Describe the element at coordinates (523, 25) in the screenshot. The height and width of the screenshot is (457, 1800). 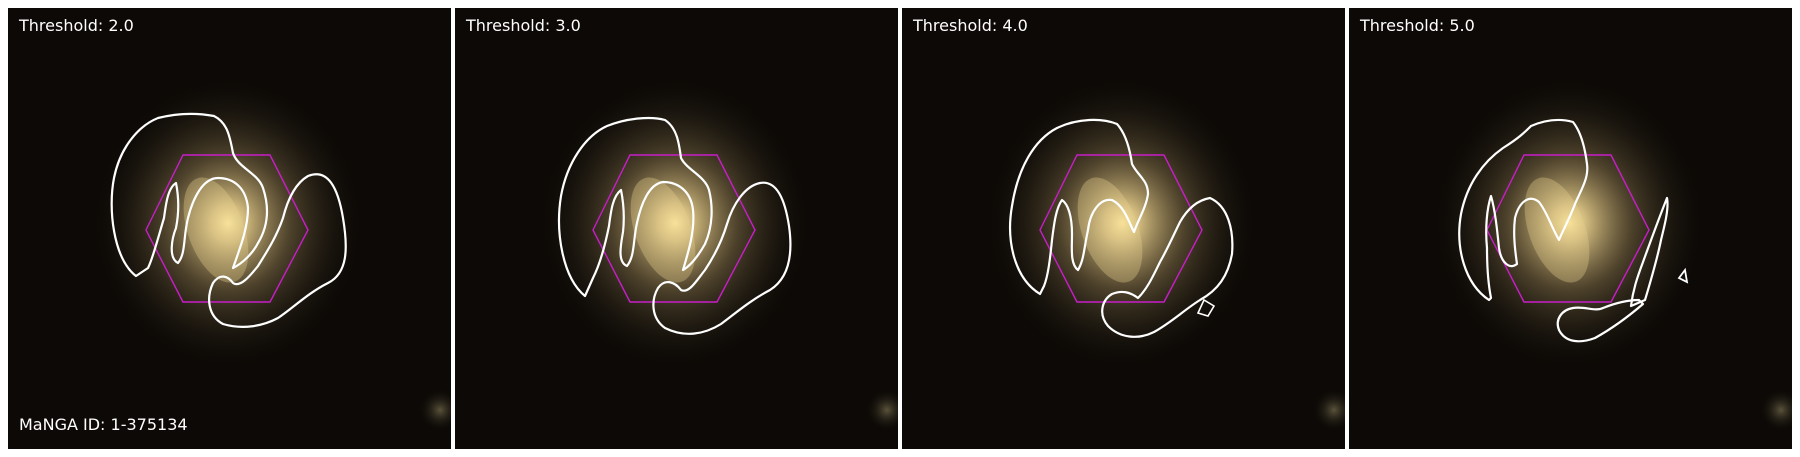
I see `threshold-label: Threshold: 3.0` at that location.